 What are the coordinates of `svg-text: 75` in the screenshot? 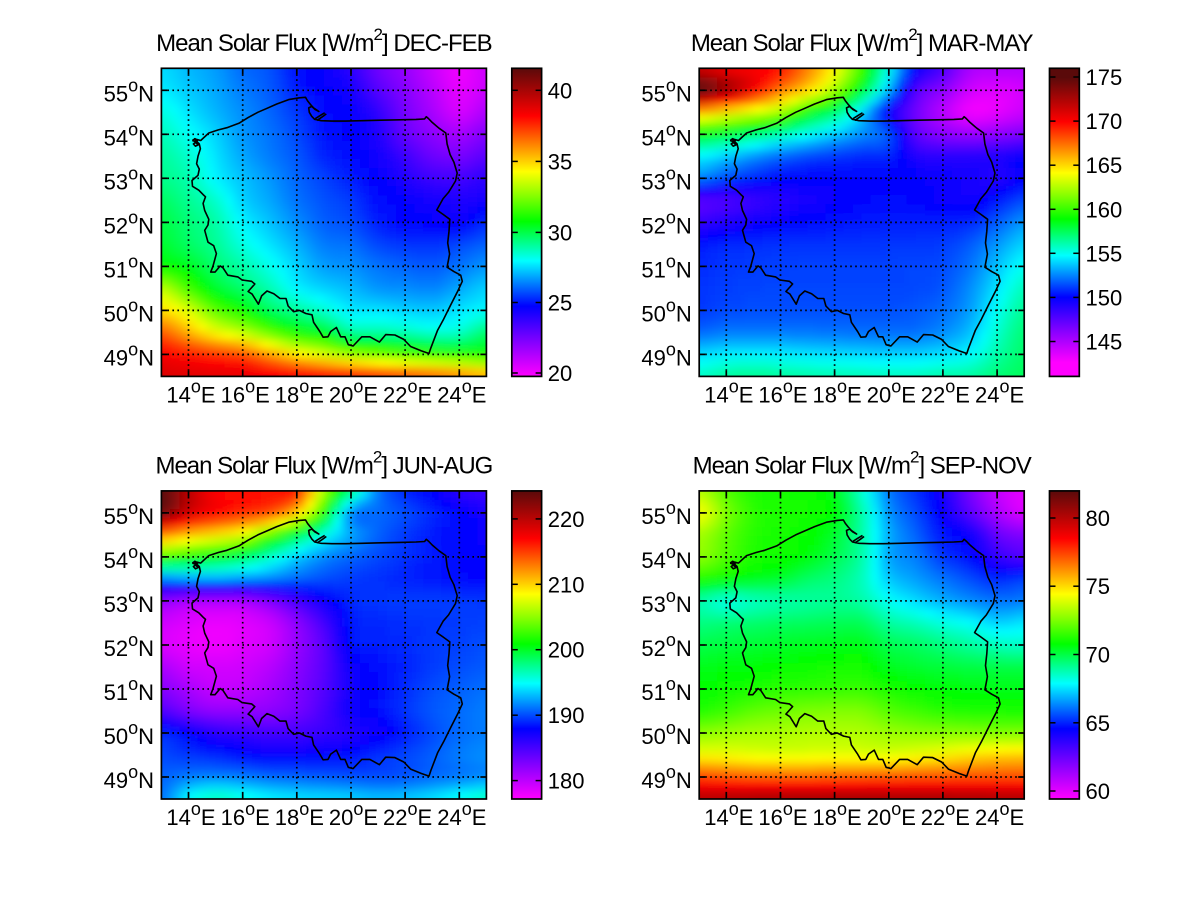 It's located at (1098, 586).